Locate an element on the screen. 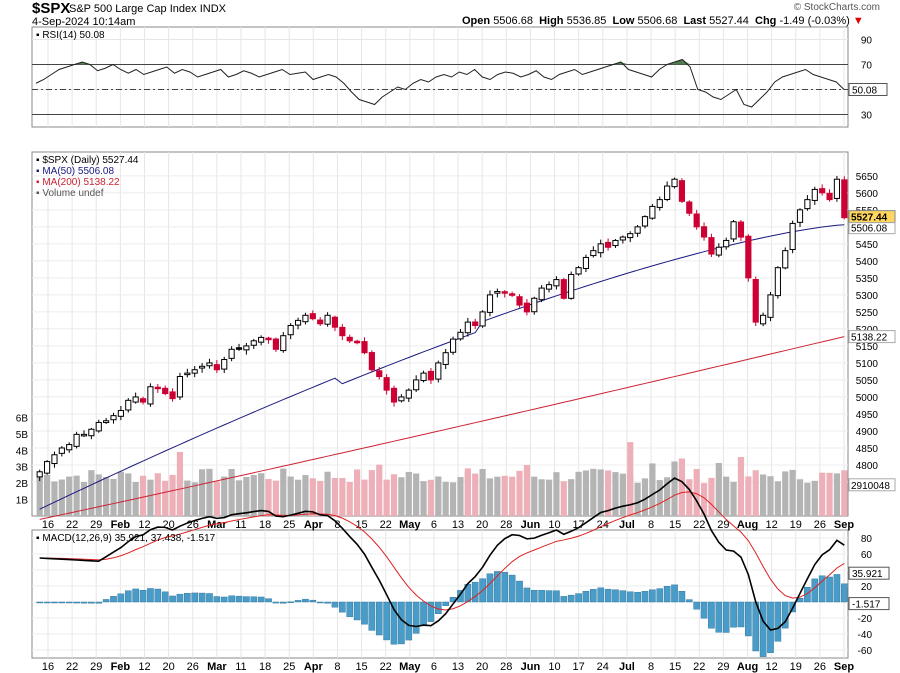 This screenshot has height=673, width=900. price-x-tick: 29 is located at coordinates (96, 525).